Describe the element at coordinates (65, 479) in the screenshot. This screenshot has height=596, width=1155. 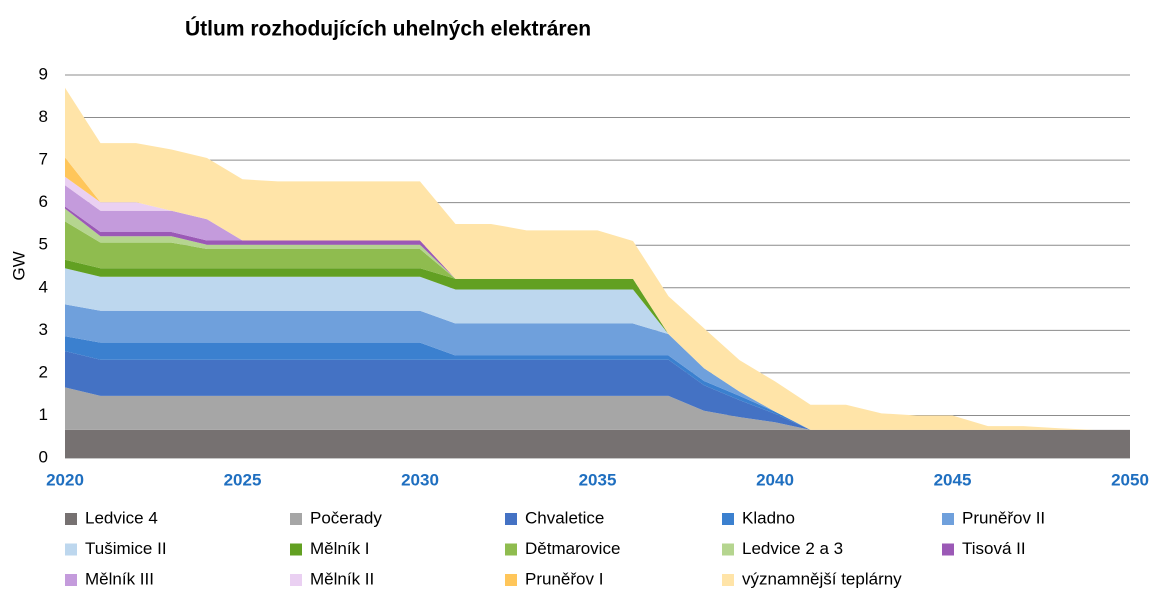
I see `x-tick-label: 2020` at that location.